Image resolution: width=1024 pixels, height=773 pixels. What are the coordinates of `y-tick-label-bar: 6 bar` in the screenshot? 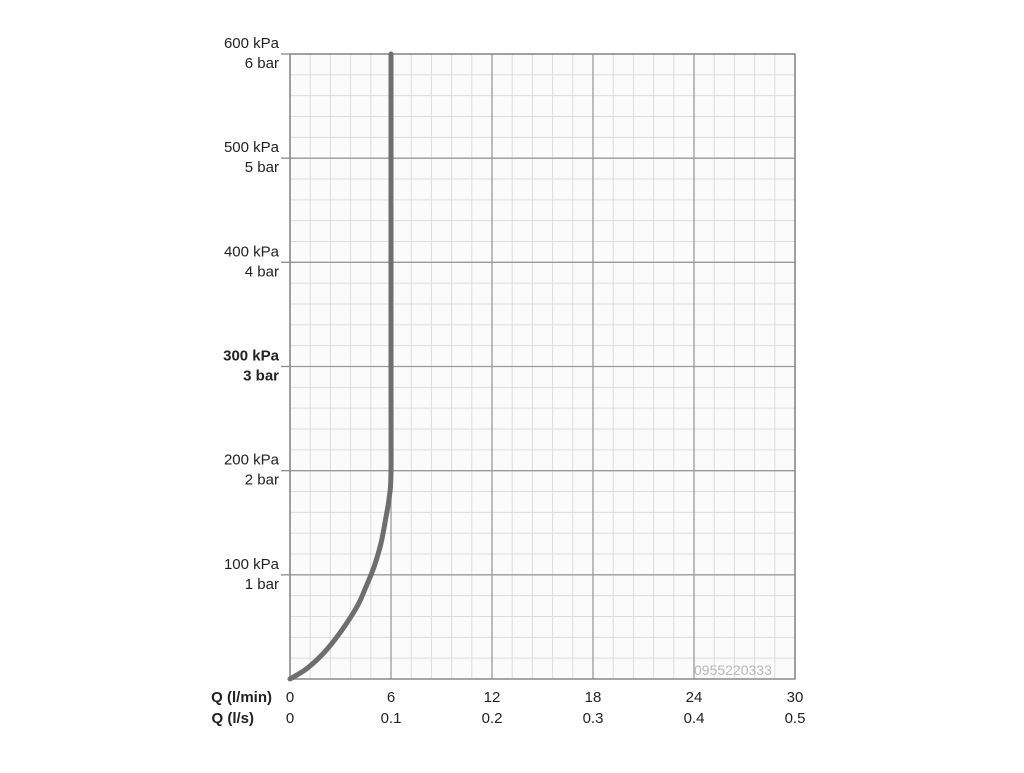 It's located at (262, 63).